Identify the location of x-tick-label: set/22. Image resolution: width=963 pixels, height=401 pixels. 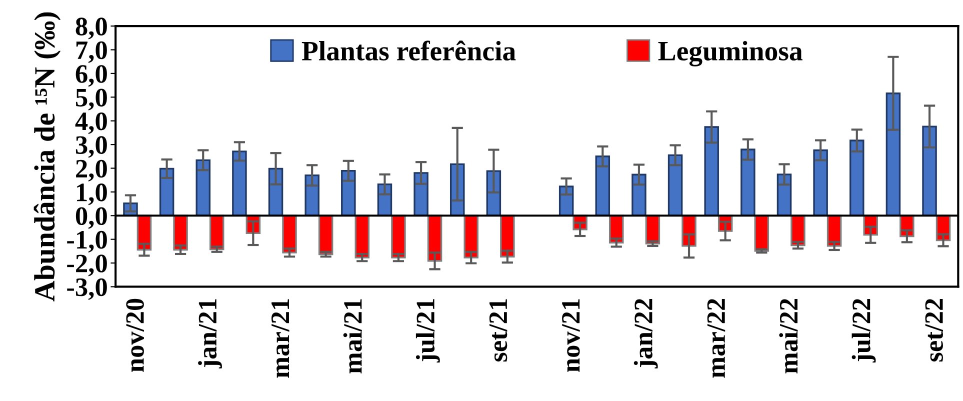
(934, 330).